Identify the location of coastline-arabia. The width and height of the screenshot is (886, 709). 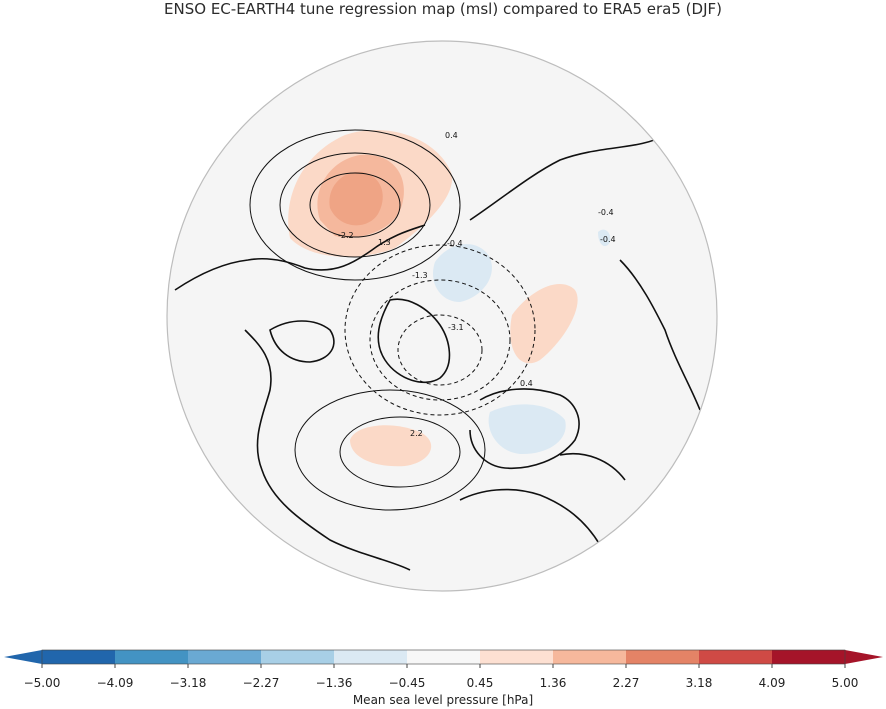
(592, 467).